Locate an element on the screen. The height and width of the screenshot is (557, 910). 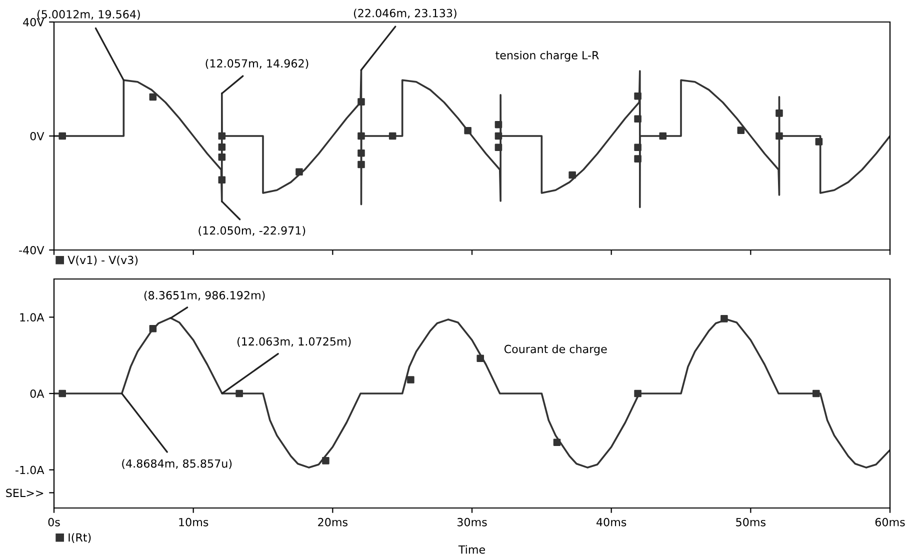
annotation: (22.046m, 23.133) is located at coordinates (405, 13).